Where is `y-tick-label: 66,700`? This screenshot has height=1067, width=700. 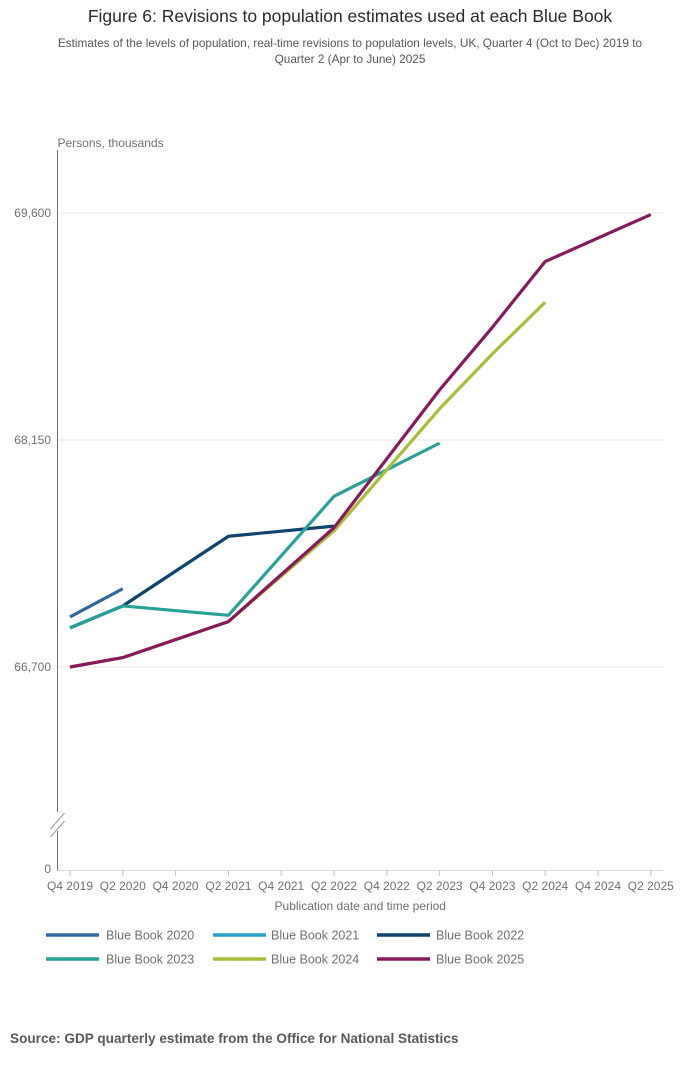
y-tick-label: 66,700 is located at coordinates (32, 667).